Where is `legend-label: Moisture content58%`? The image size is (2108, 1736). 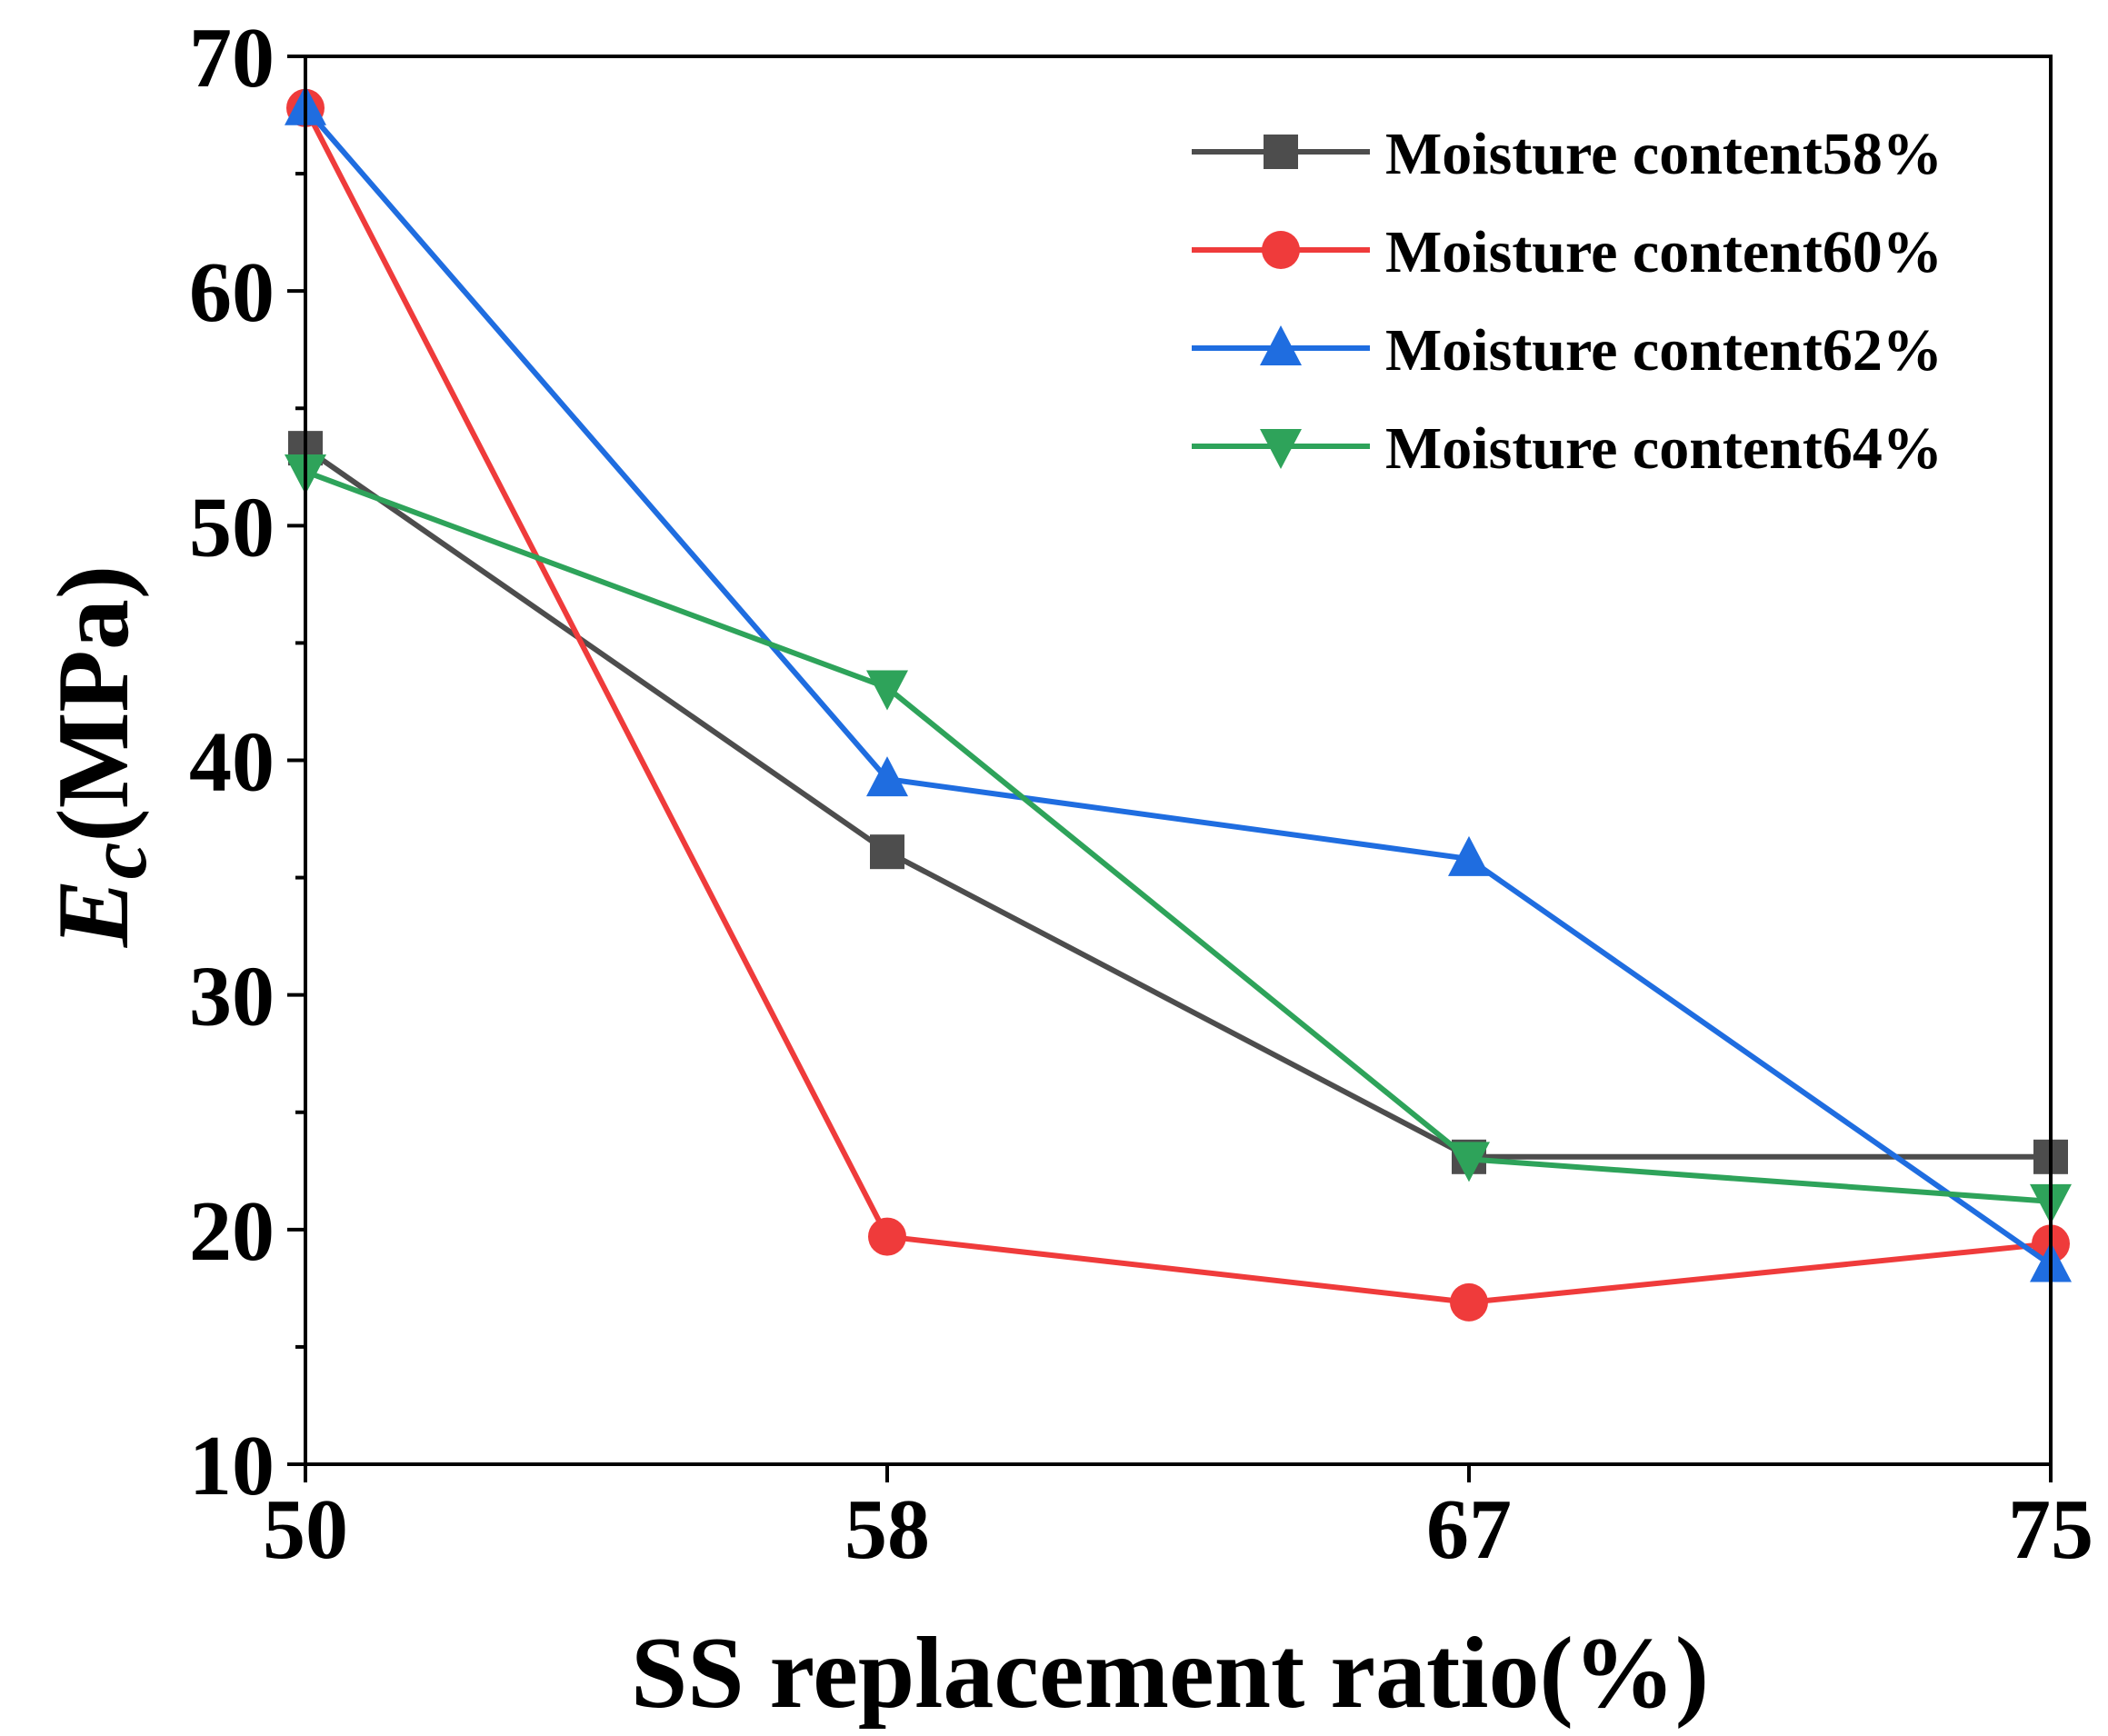 legend-label: Moisture content58% is located at coordinates (1664, 154).